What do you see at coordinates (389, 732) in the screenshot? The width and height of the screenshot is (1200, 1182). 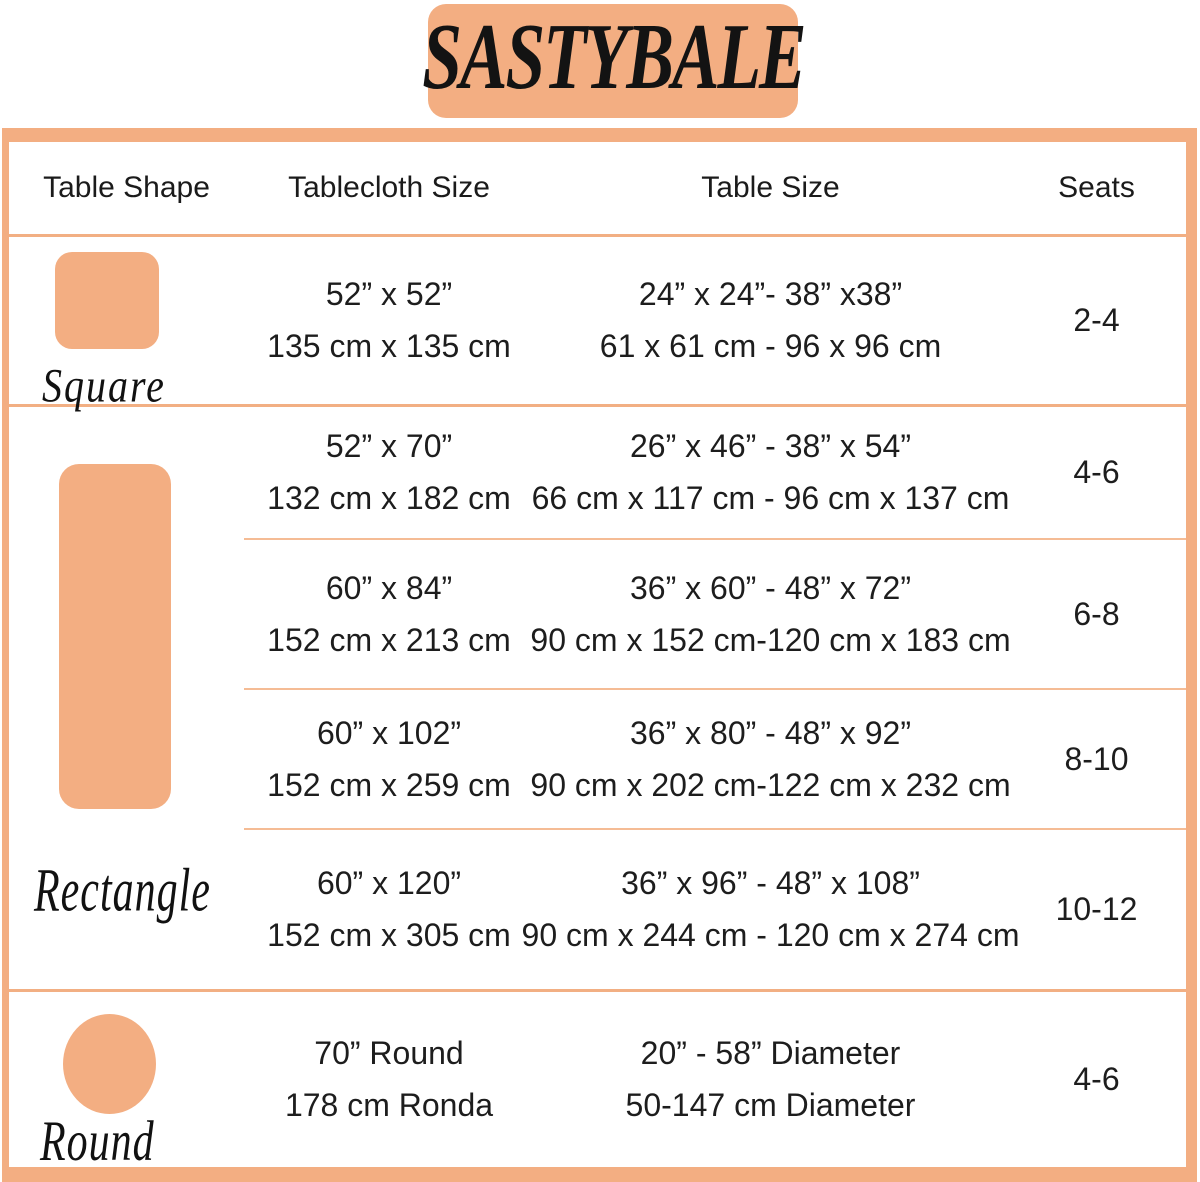 I see `cloth-size-inches: 60” x 102”` at bounding box center [389, 732].